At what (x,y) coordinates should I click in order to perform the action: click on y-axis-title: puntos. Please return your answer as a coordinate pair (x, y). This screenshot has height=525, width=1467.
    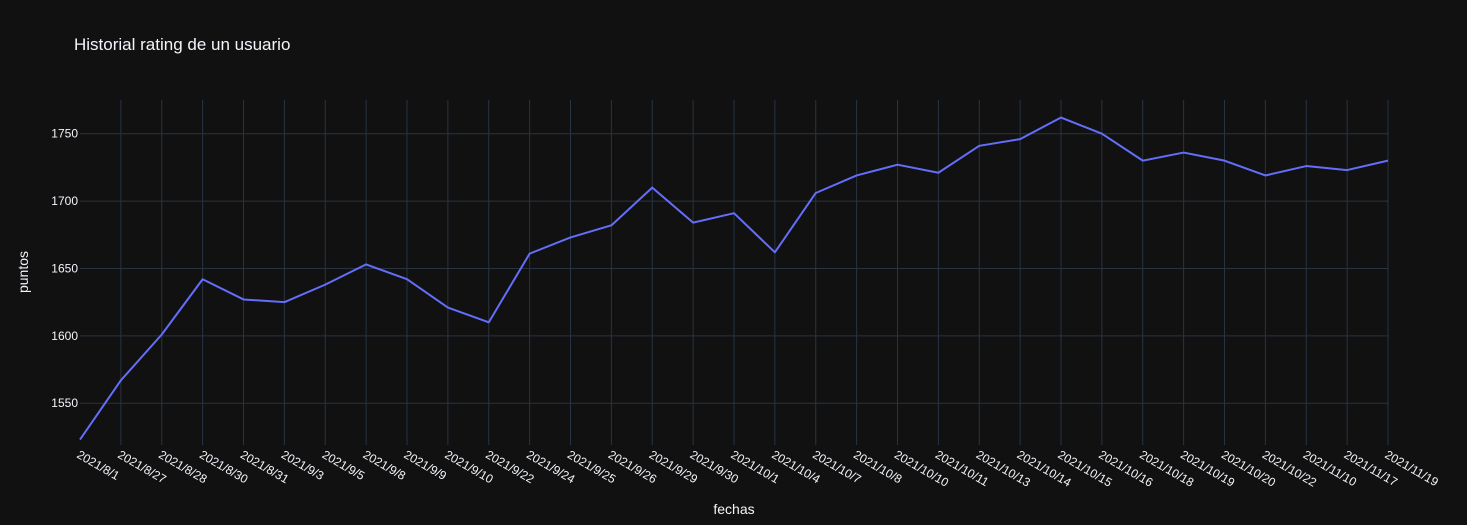
    Looking at the image, I should click on (23, 272).